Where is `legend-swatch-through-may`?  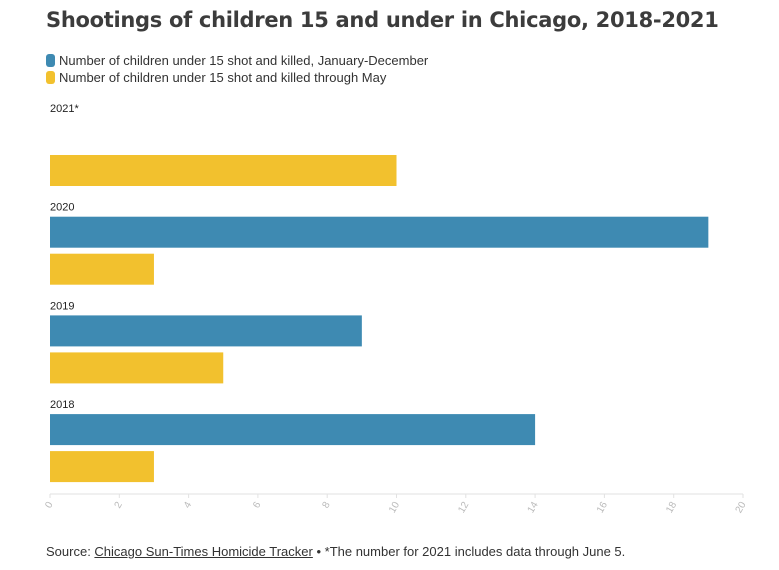
legend-swatch-through-may is located at coordinates (50, 77).